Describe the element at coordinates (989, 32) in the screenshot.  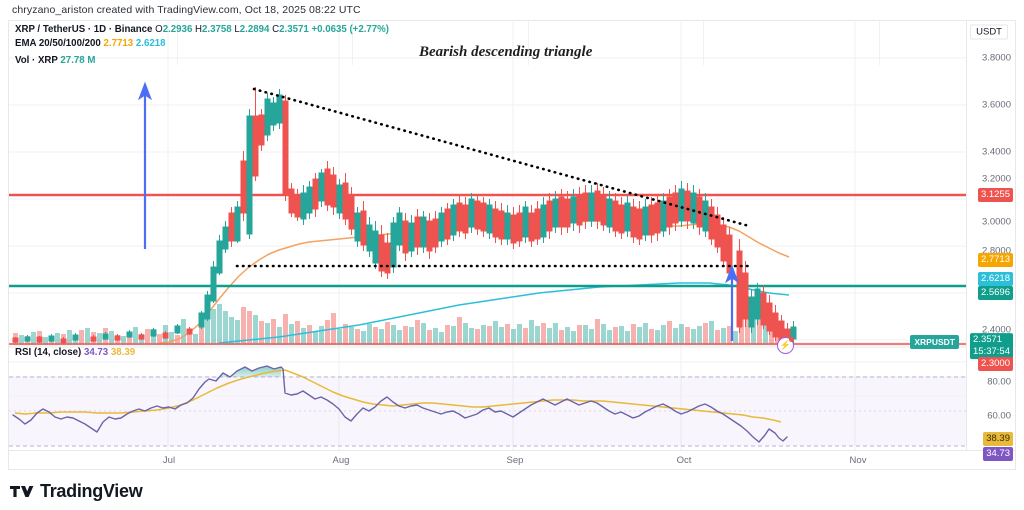
I see `price-scale-unit: USDT` at that location.